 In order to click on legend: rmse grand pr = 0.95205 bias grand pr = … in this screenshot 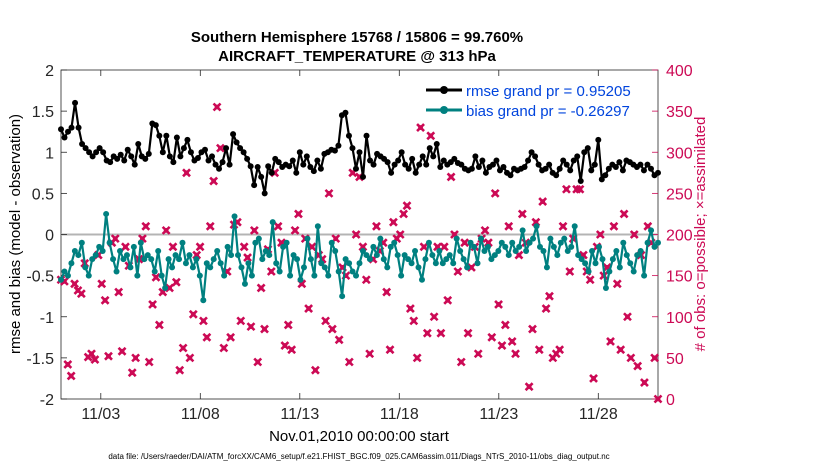, I will do `click(528, 101)`.